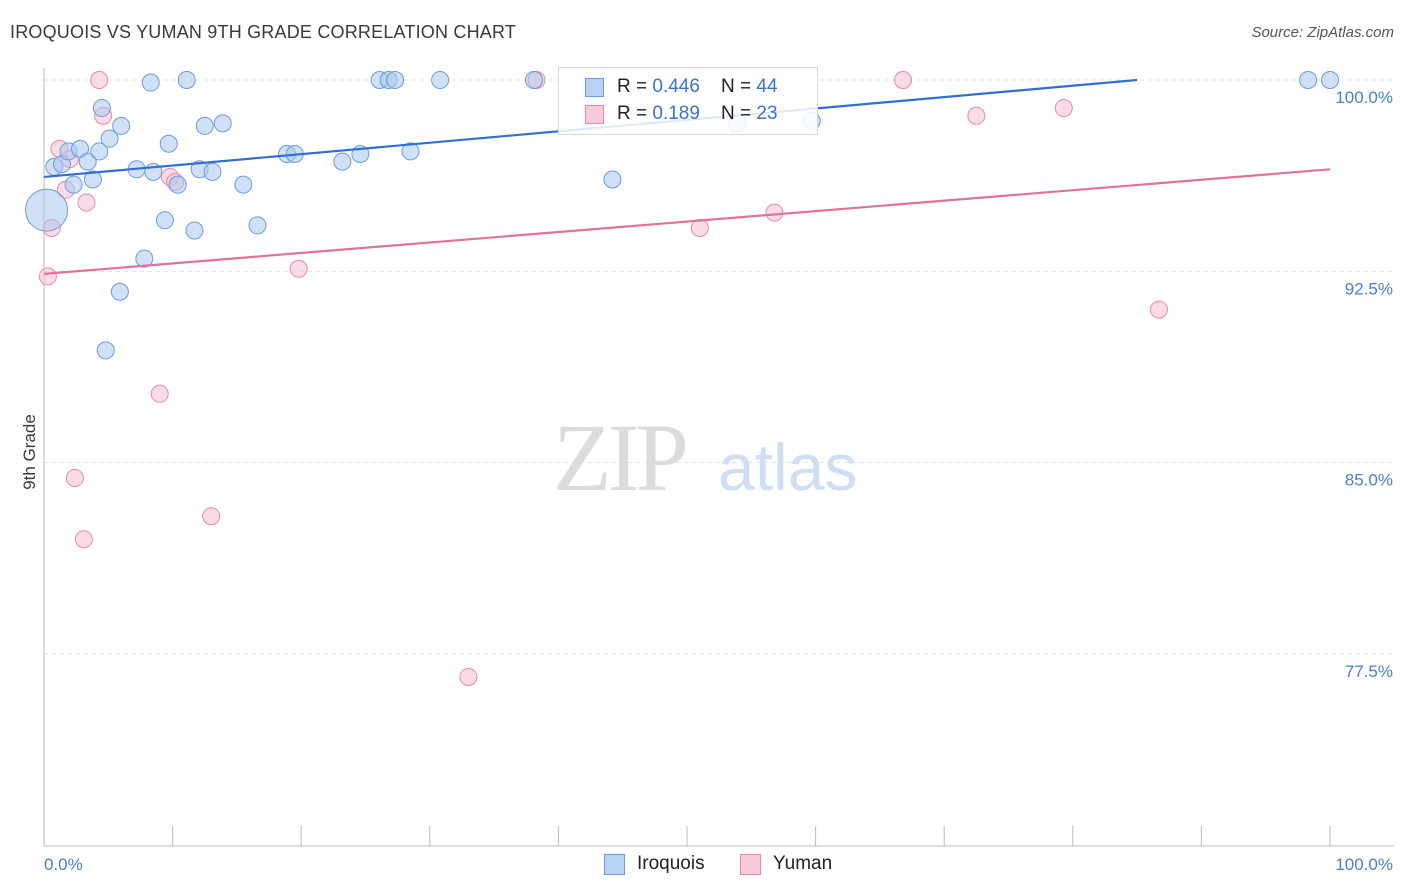 Image resolution: width=1406 pixels, height=892 pixels. What do you see at coordinates (687, 221) in the screenshot?
I see `trend-line-yuman` at bounding box center [687, 221].